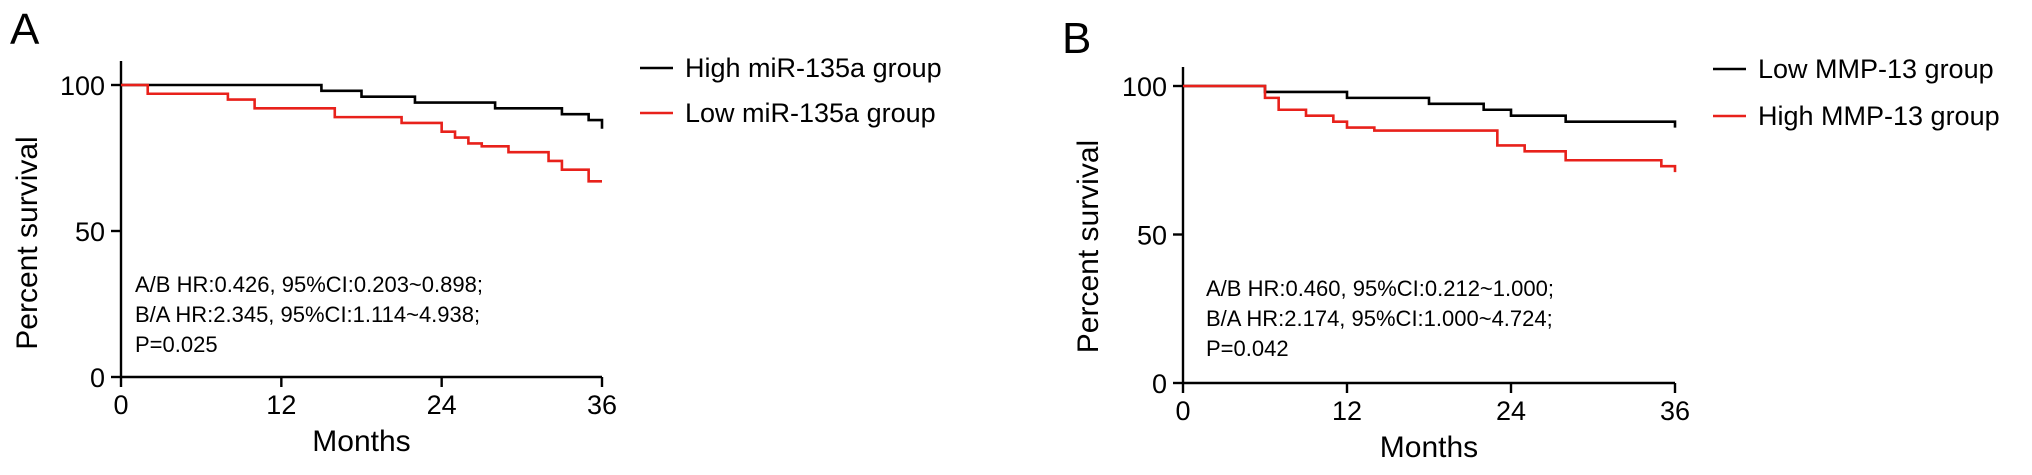 This screenshot has height=475, width=2032. Describe the element at coordinates (1380, 288) in the screenshot. I see `stats-annotation: A/B HR:0.460, 95%CI:0.212~1.000;` at that location.